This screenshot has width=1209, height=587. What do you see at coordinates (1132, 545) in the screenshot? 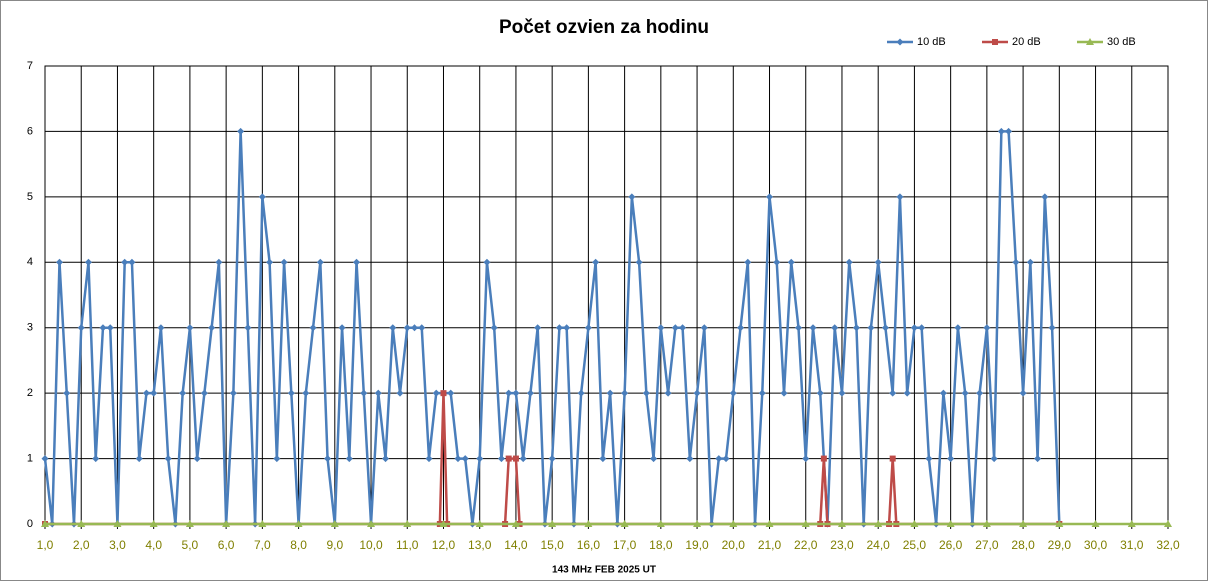
I see `x-tick-label: 31,0` at bounding box center [1132, 545].